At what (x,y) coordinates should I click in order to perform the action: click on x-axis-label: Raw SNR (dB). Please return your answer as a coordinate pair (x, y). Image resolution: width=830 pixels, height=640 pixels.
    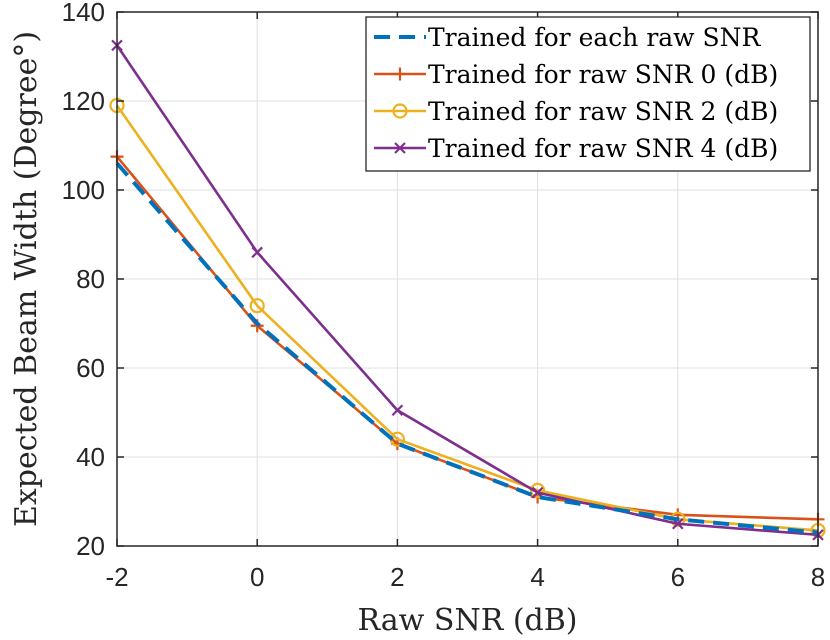
    Looking at the image, I should click on (468, 620).